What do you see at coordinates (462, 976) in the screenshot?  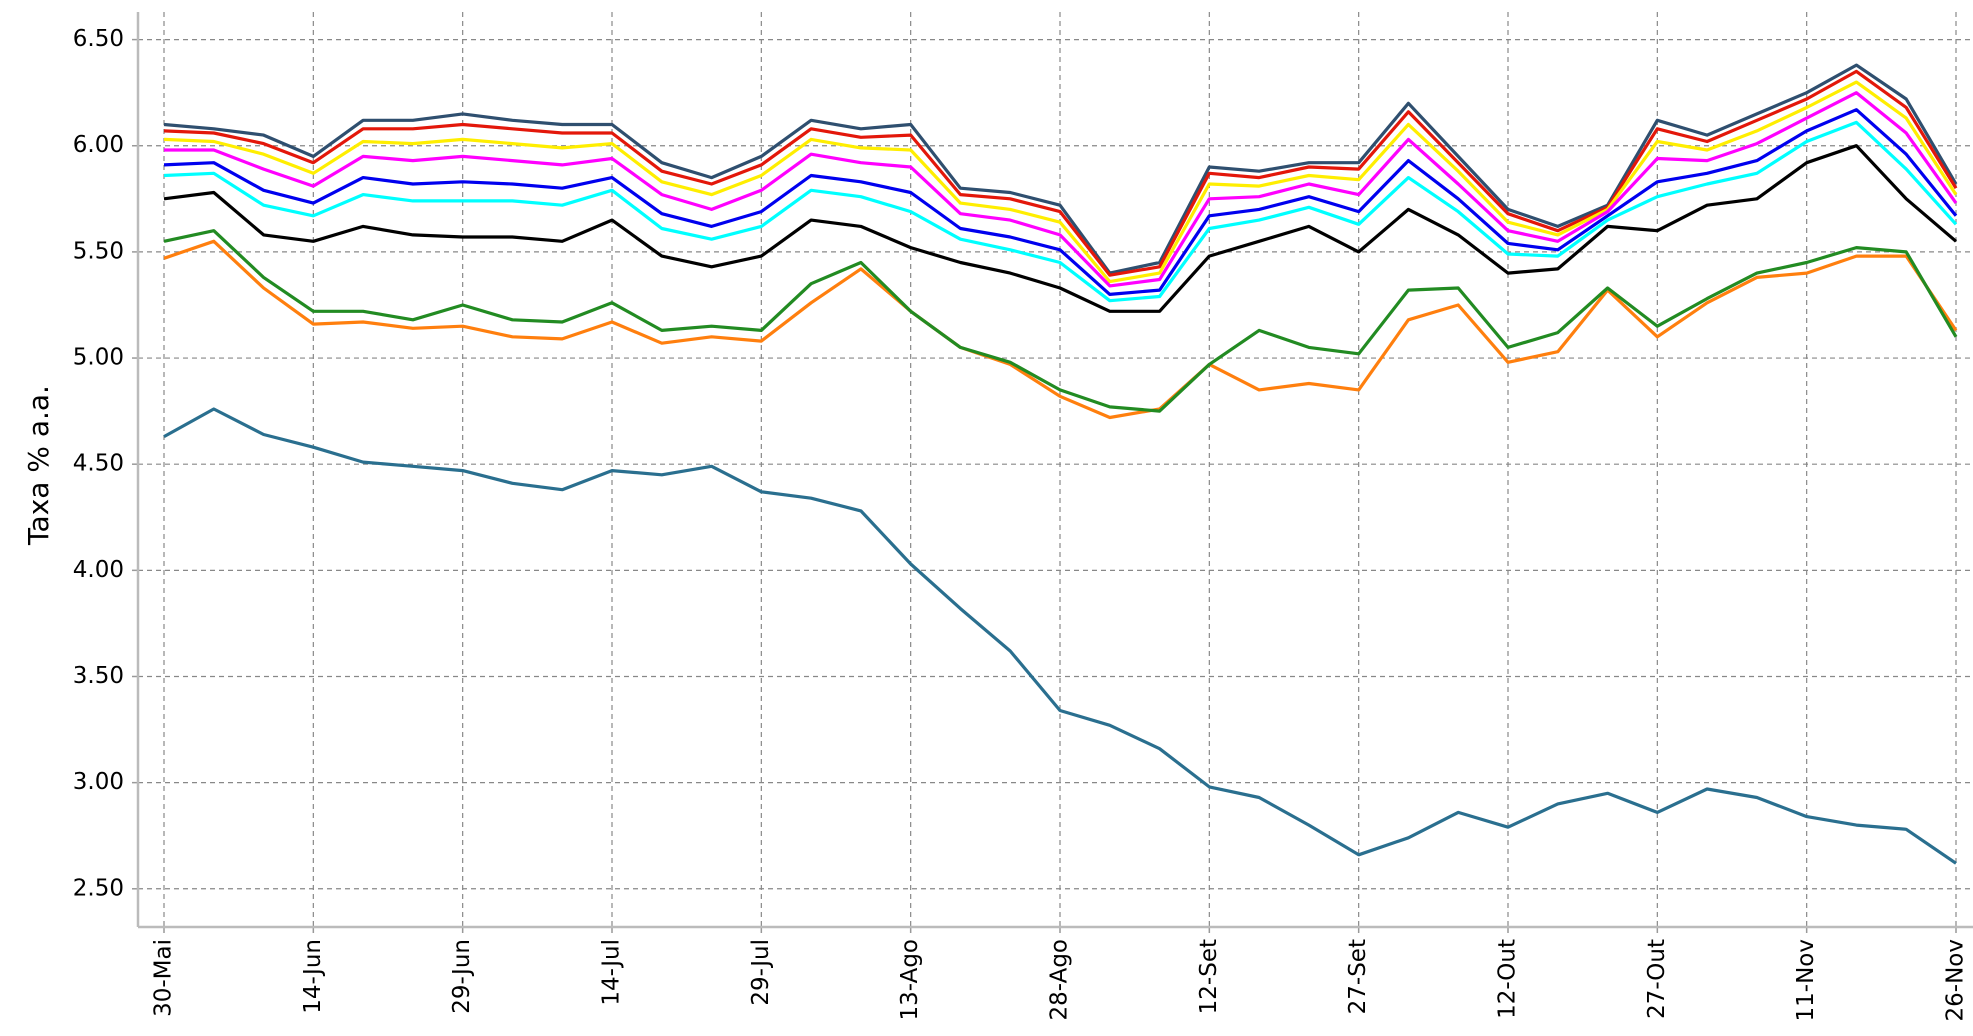 I see `x-tick-label: 29-Jun` at bounding box center [462, 976].